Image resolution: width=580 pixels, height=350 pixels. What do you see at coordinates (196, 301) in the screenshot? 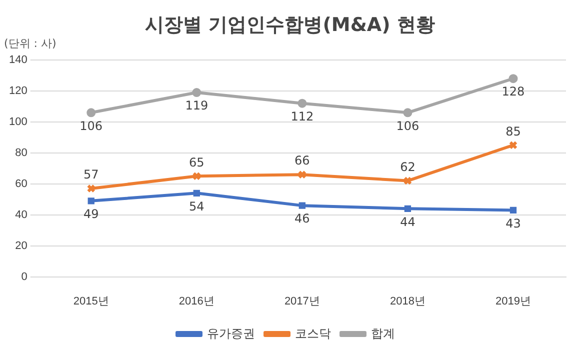
I see `x-tick-label: 2016년` at bounding box center [196, 301].